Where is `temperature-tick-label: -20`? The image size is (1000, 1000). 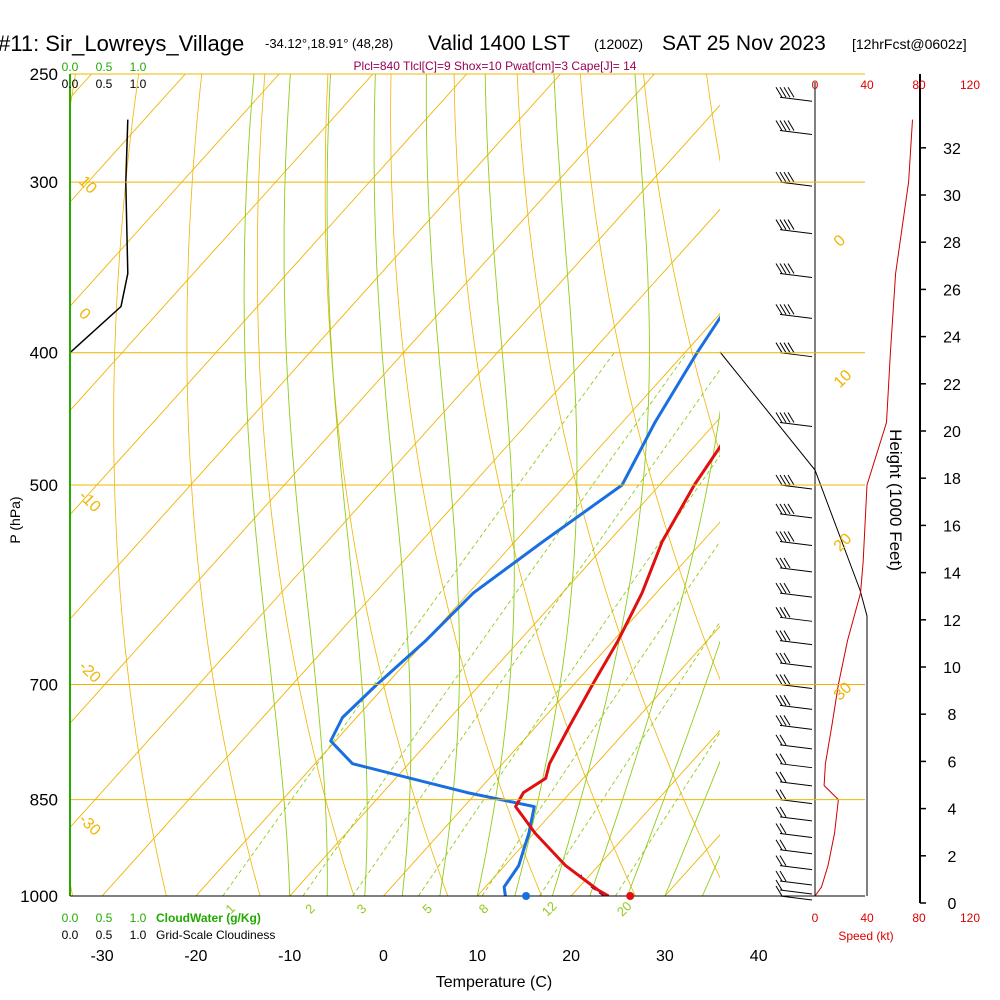 temperature-tick-label: -20 is located at coordinates (195, 956).